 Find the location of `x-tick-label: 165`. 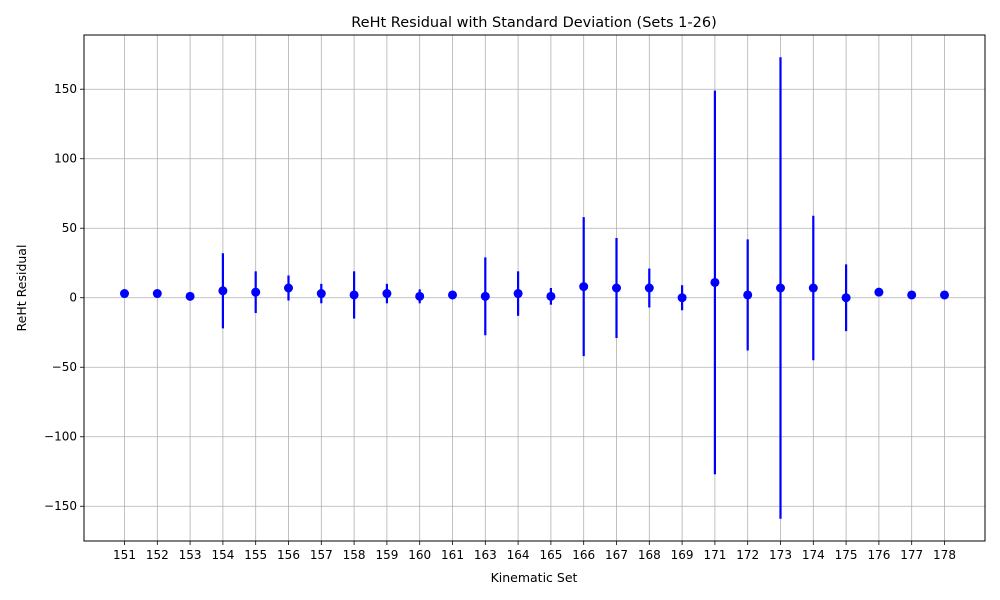

x-tick-label: 165 is located at coordinates (550, 555).